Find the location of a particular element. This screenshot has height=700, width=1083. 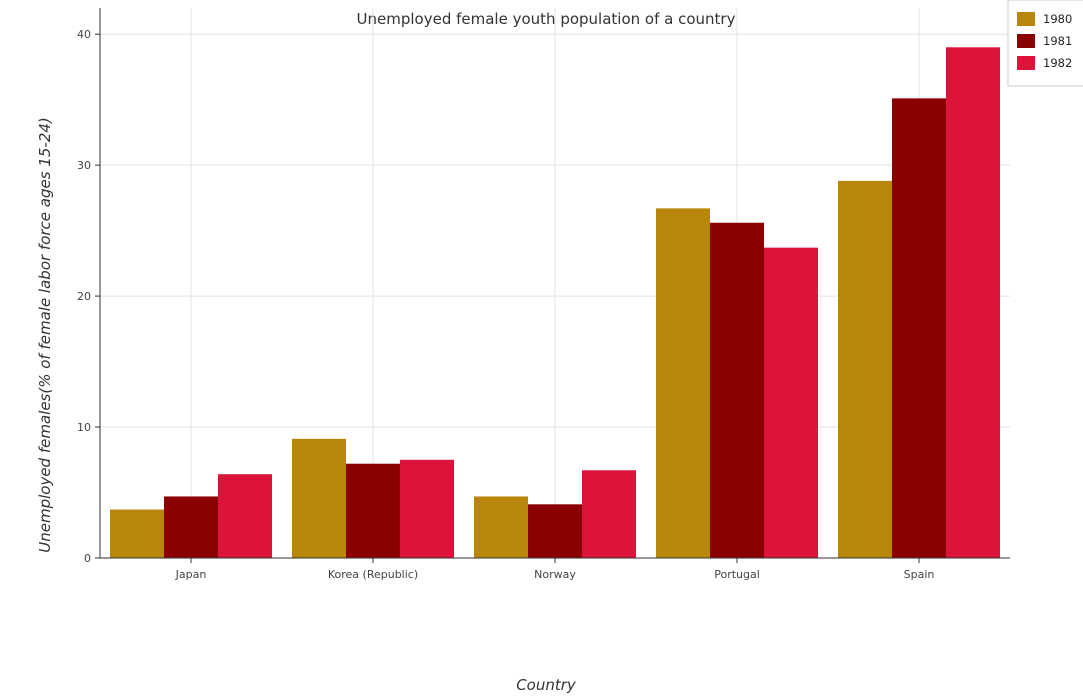

bar-1982-korea-republic is located at coordinates (427, 508).